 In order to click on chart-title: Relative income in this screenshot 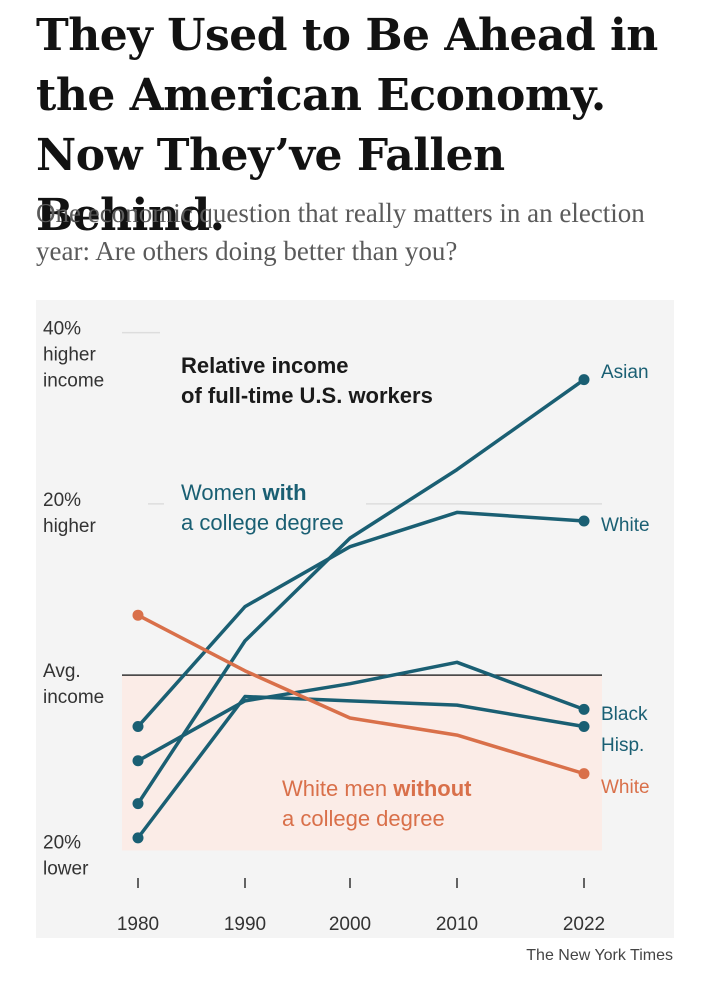, I will do `click(265, 365)`.